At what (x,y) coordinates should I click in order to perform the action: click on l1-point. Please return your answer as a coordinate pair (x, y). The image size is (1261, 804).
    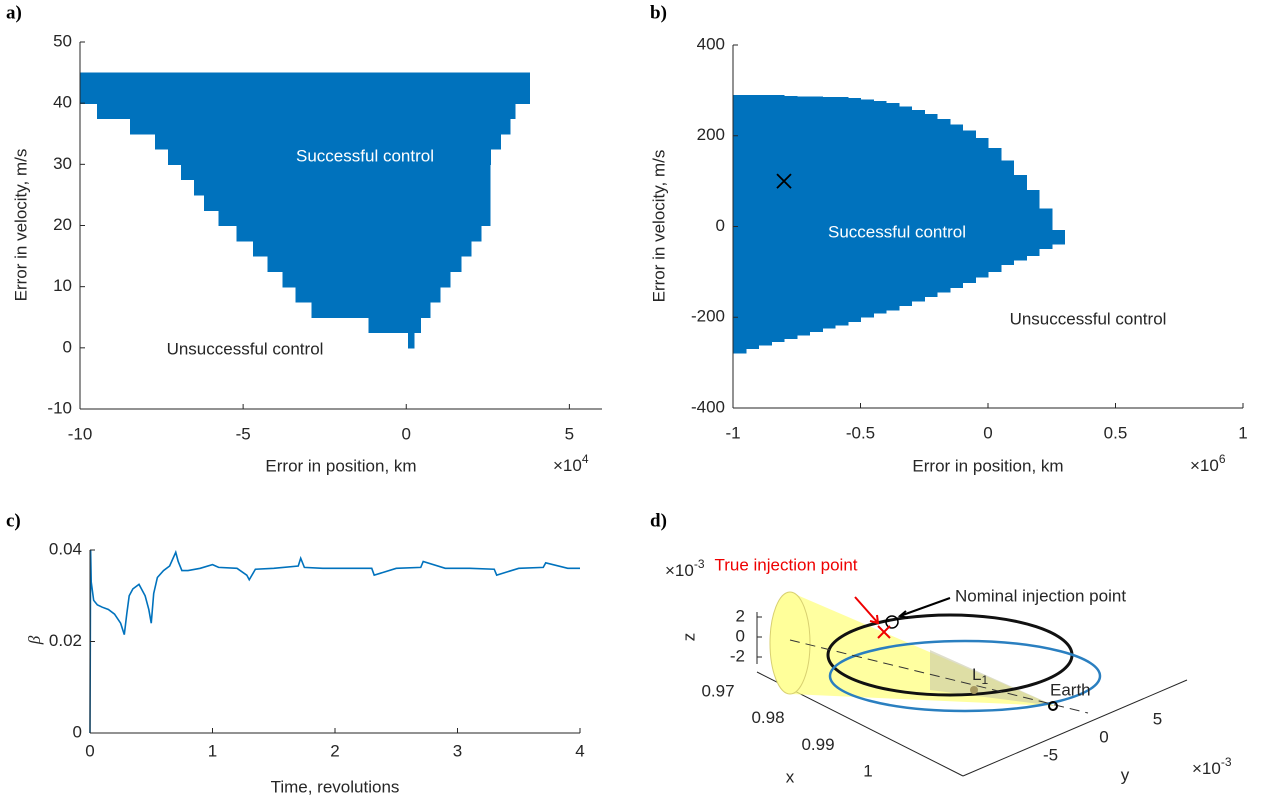
    Looking at the image, I should click on (974, 690).